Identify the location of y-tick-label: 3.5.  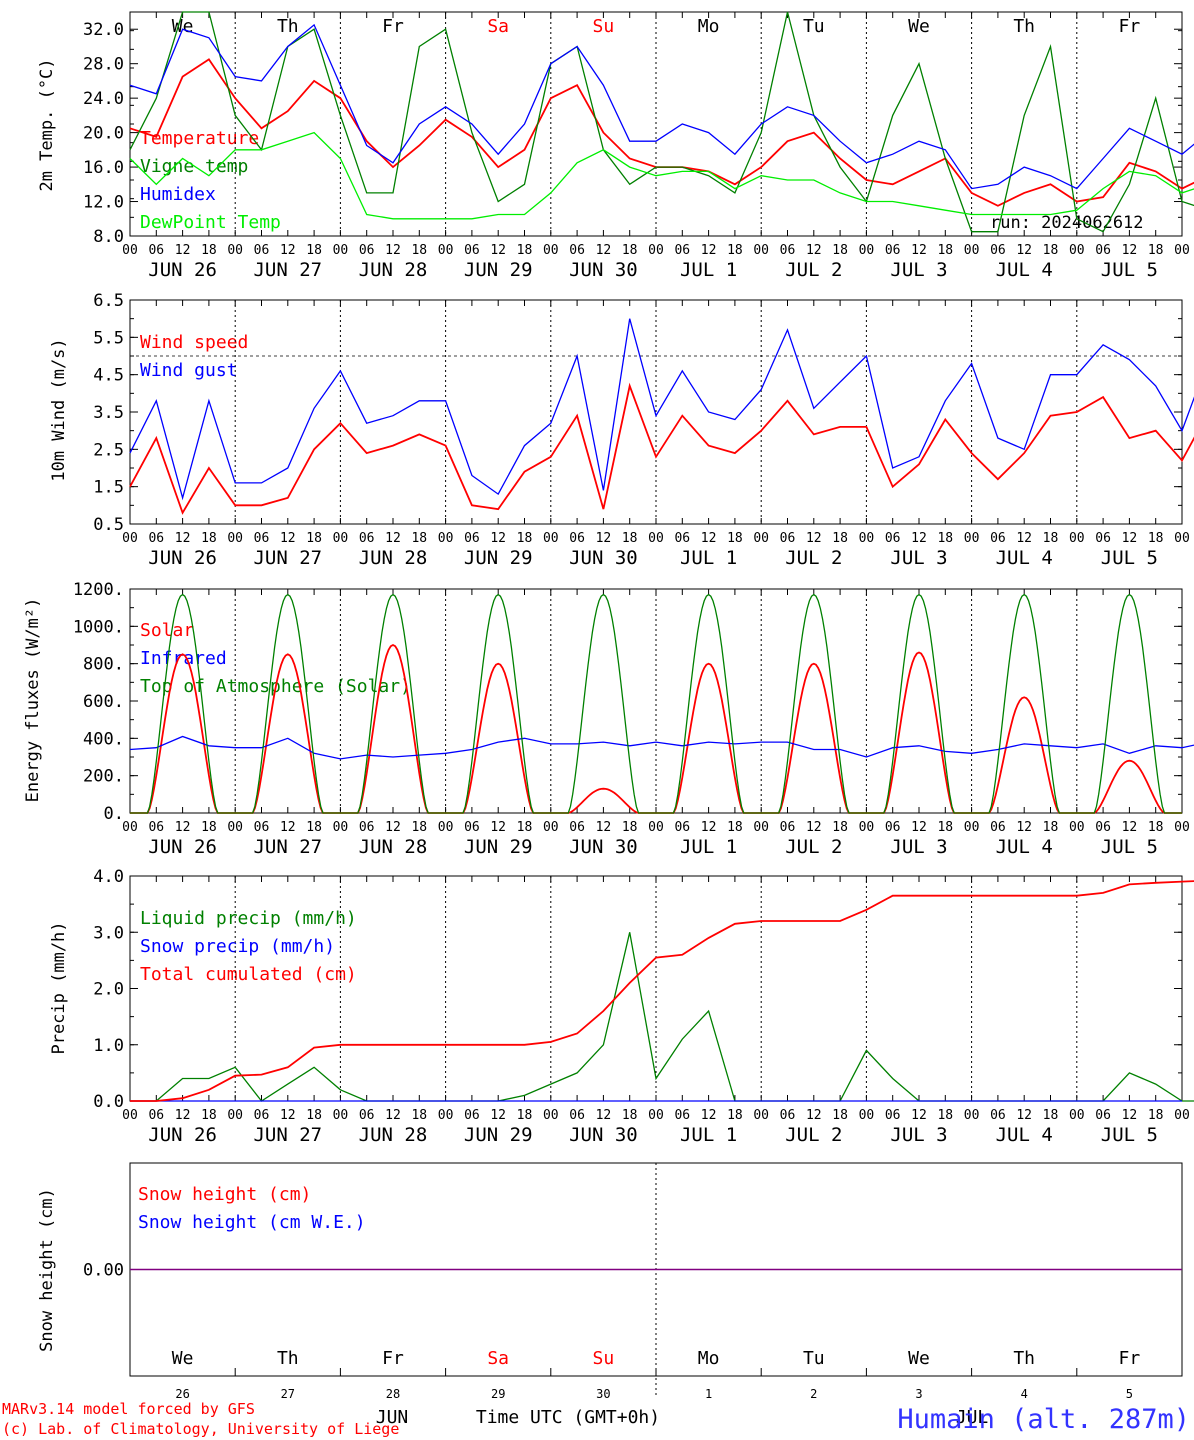
(108, 413).